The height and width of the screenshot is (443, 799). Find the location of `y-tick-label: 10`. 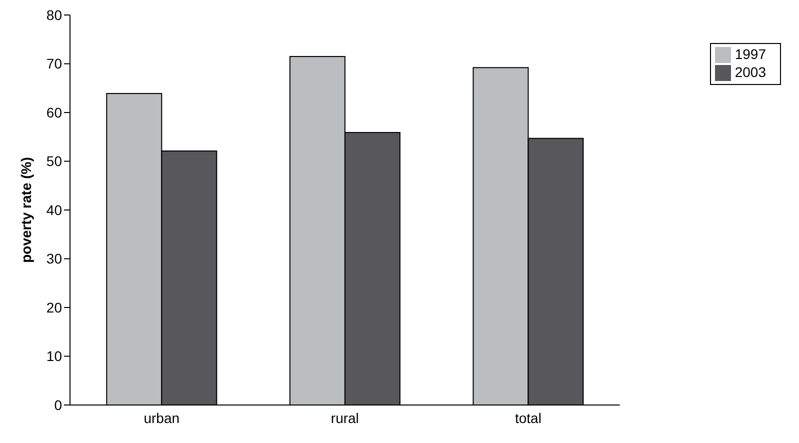

y-tick-label: 10 is located at coordinates (54, 356).